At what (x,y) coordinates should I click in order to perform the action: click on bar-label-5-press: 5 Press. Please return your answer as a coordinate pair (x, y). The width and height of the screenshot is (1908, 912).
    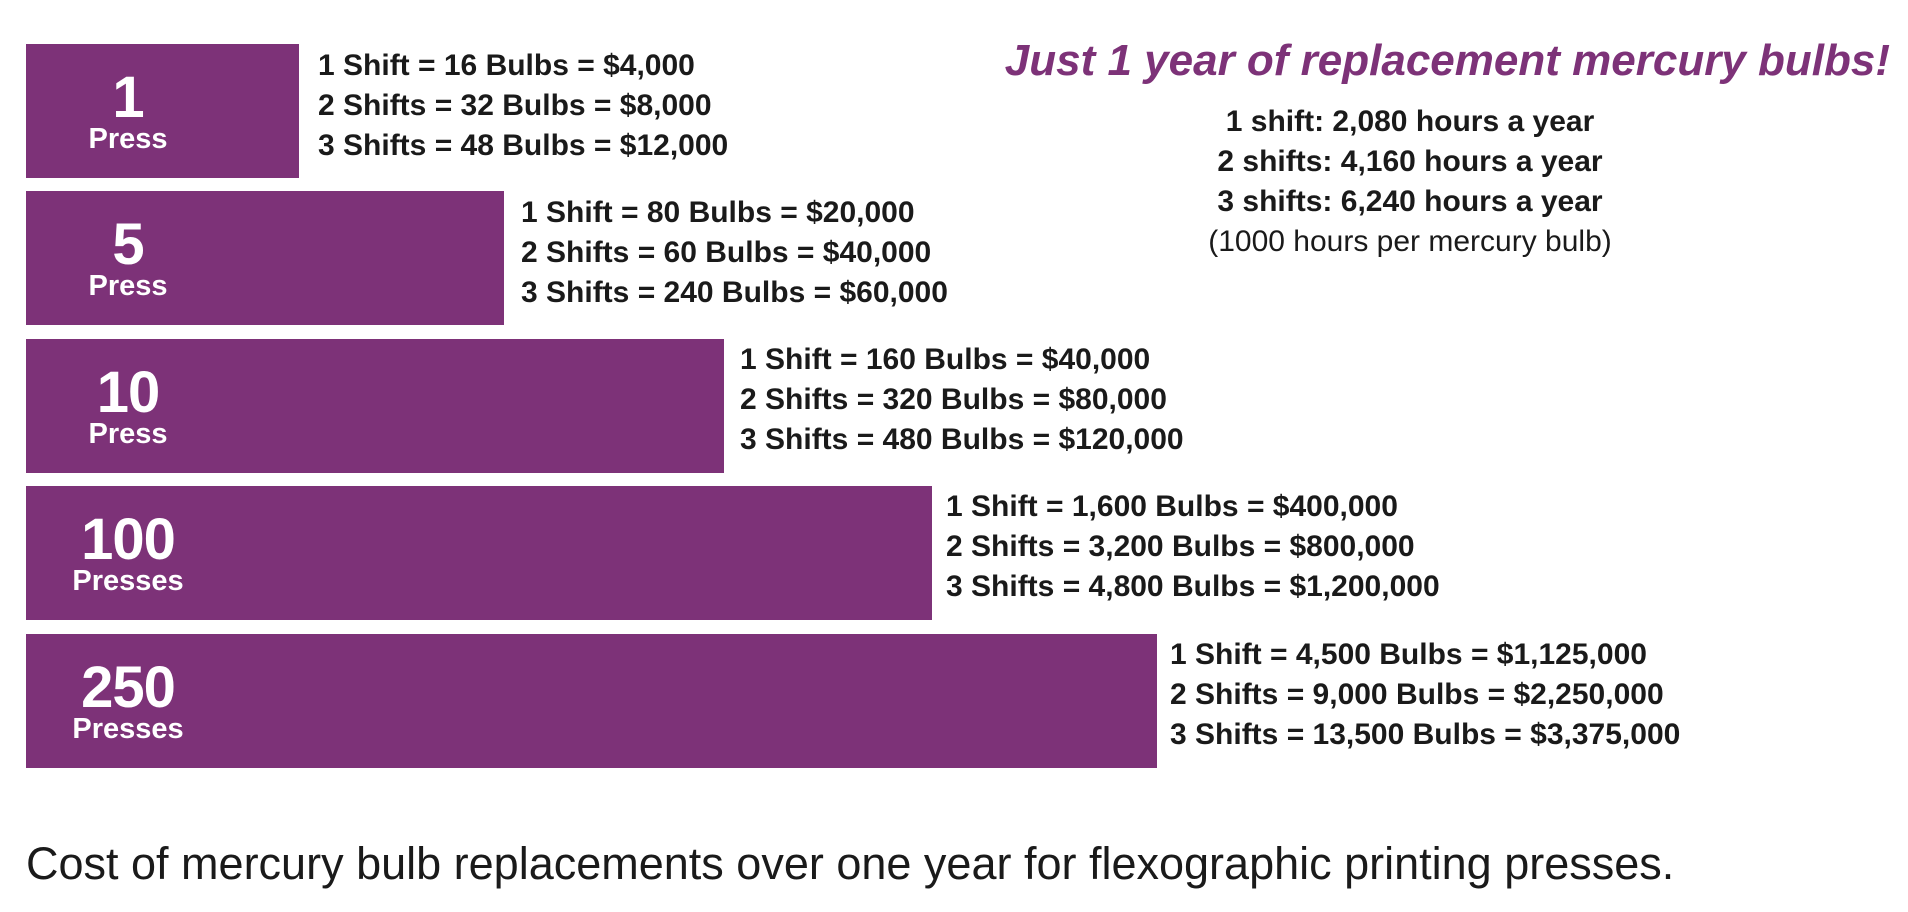
    Looking at the image, I should click on (128, 258).